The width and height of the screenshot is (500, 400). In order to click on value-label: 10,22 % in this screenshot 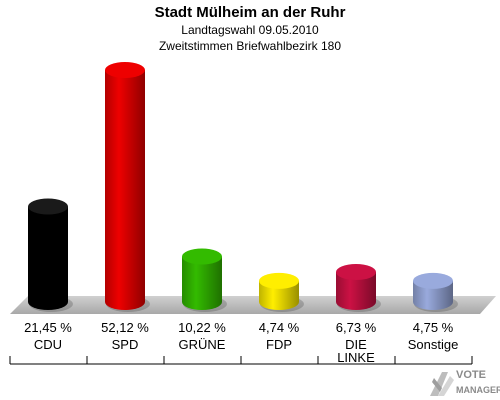, I will do `click(202, 327)`.